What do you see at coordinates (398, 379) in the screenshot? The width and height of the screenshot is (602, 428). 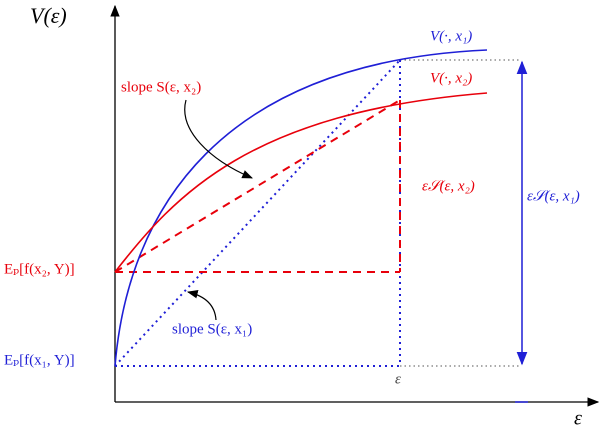 I see `x-tick-label: ε` at bounding box center [398, 379].